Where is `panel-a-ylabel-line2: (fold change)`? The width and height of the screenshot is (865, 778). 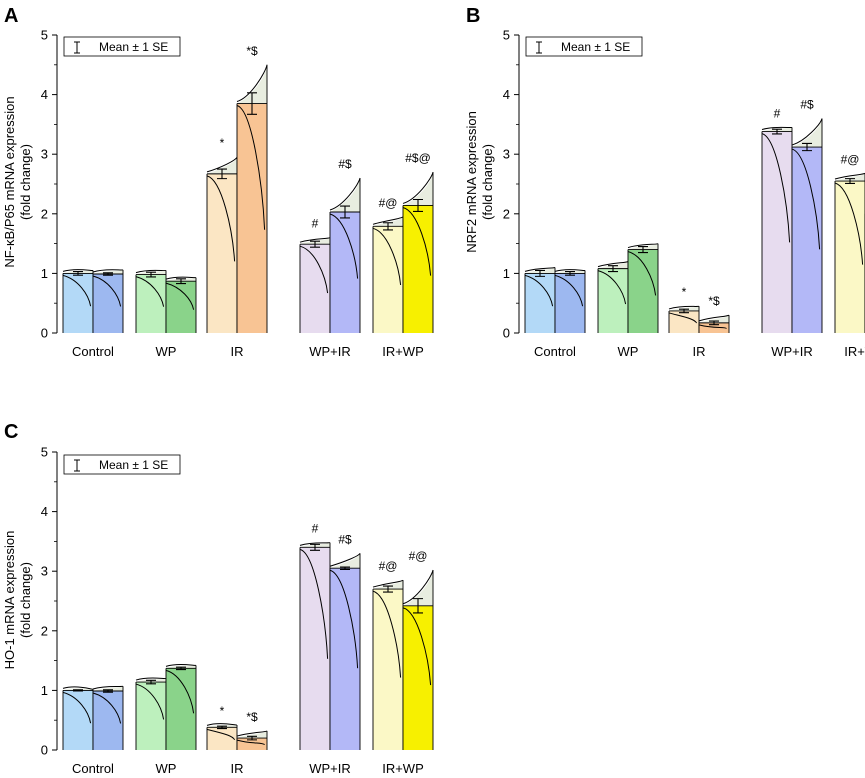
panel-a-ylabel-line2: (fold change) is located at coordinates (25, 182).